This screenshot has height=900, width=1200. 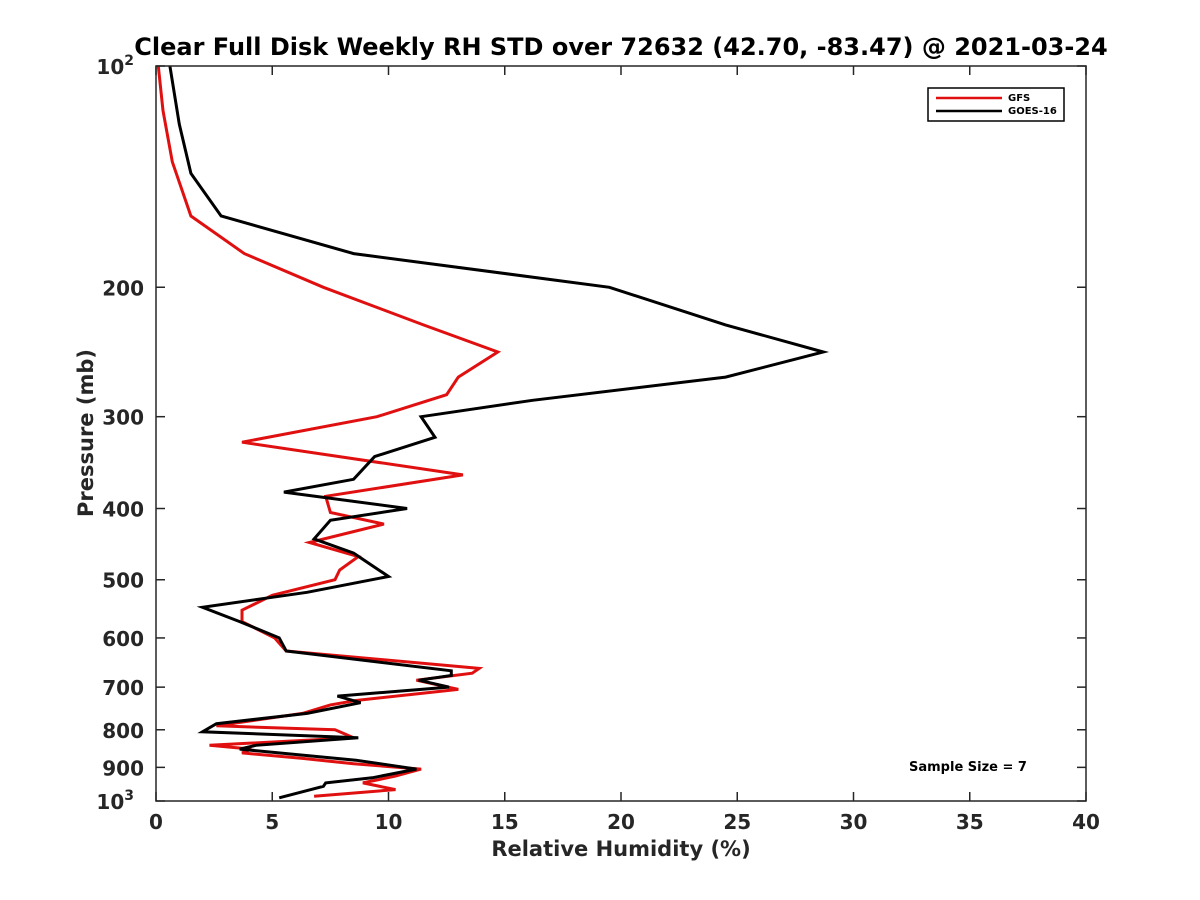 What do you see at coordinates (123, 639) in the screenshot?
I see `y-tick-label: 600` at bounding box center [123, 639].